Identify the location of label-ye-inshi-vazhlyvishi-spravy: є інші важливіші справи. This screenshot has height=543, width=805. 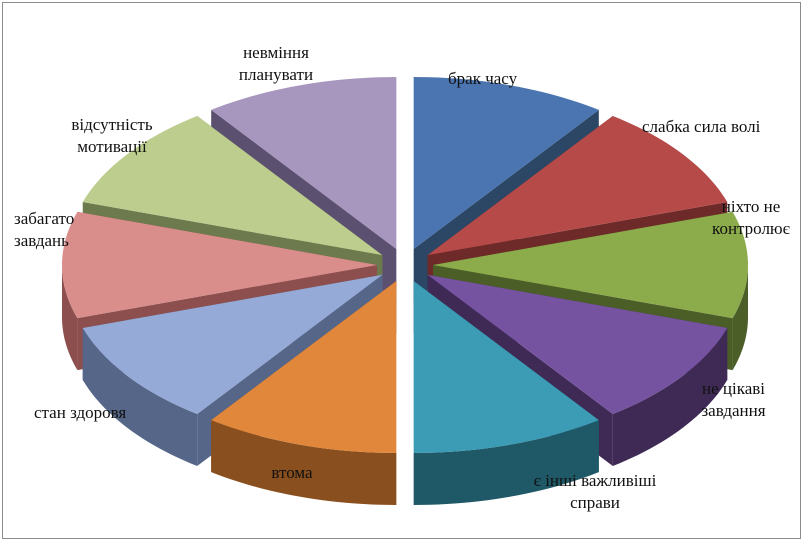
(595, 491).